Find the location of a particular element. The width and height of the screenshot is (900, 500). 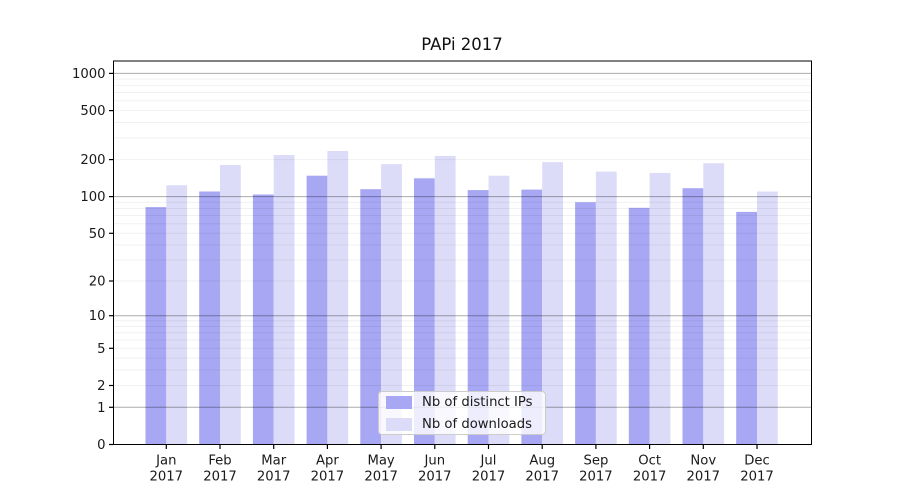

bar-ips-sep is located at coordinates (585, 323).